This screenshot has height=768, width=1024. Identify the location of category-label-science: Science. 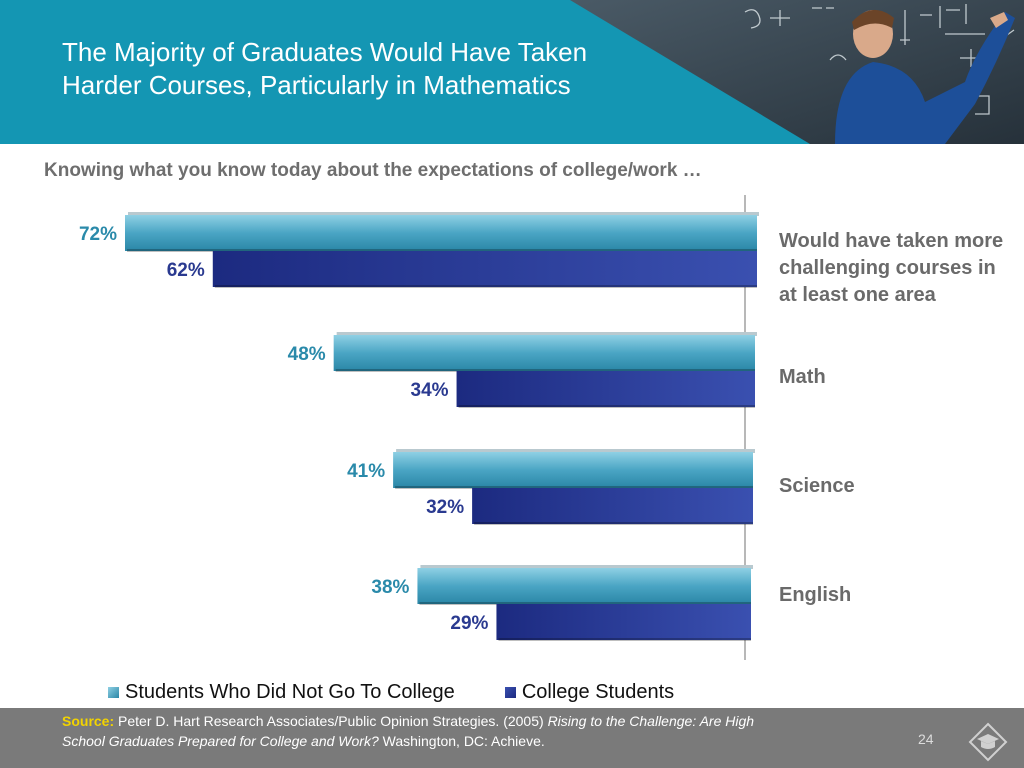
(817, 486).